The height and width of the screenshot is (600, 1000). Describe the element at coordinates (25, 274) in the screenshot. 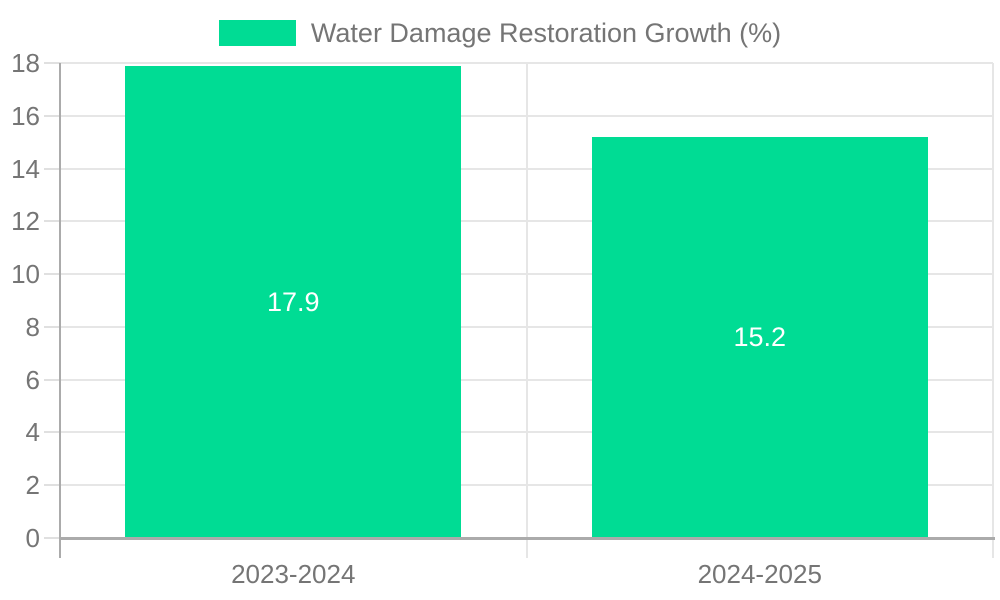

I see `y-axis-label: 10` at that location.